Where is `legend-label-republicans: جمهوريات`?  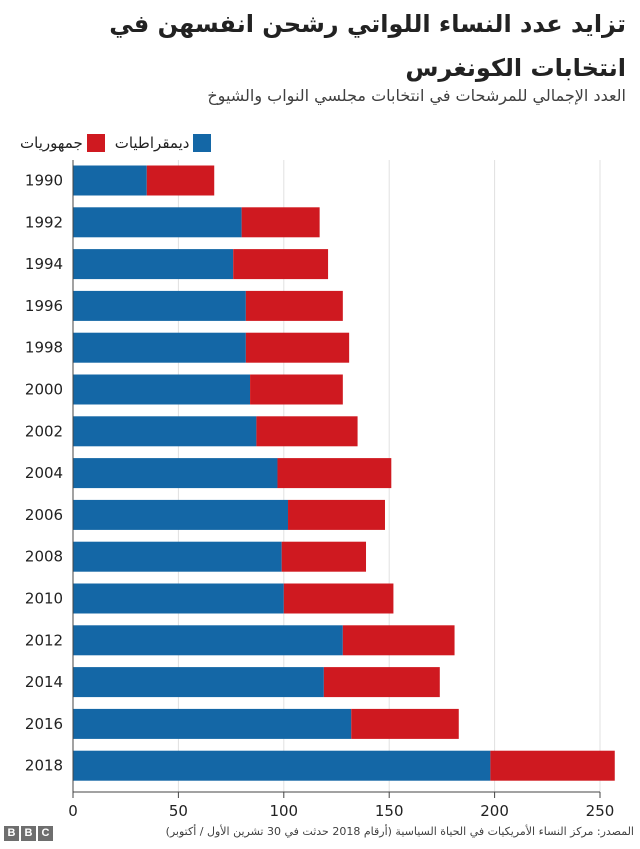 legend-label-republicans: جمهوريات is located at coordinates (51, 143).